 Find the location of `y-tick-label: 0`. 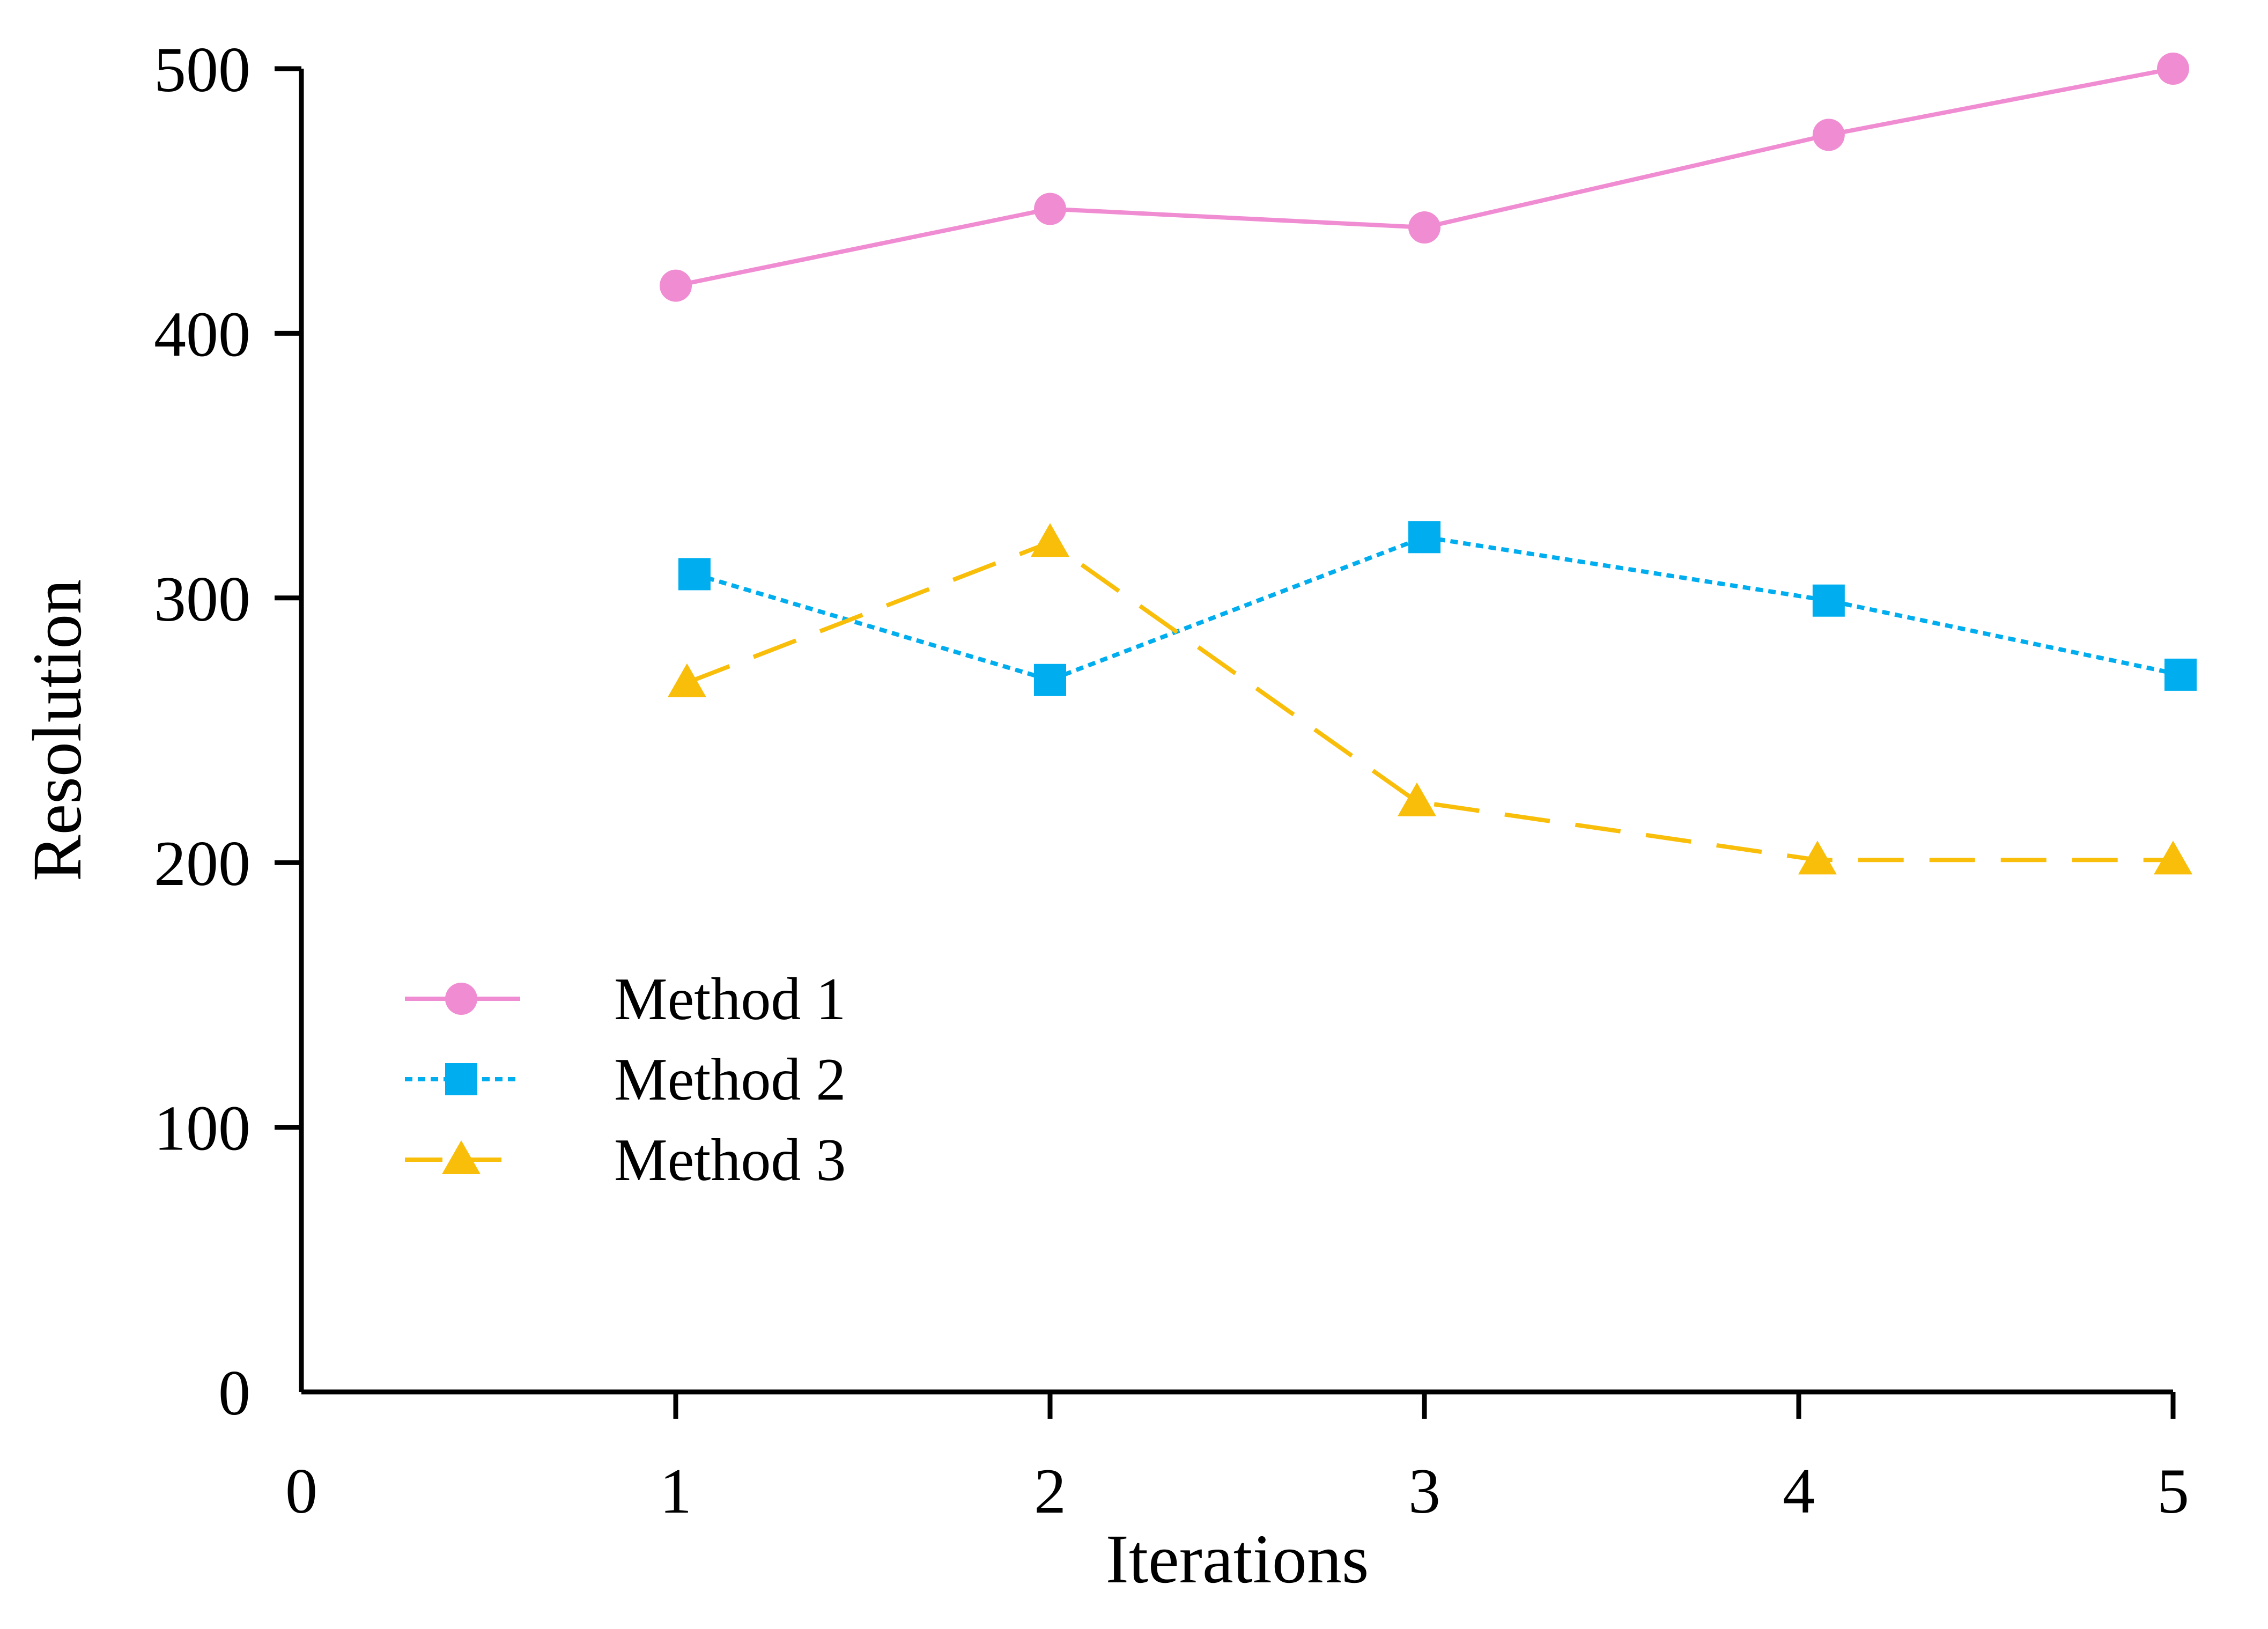

y-tick-label: 0 is located at coordinates (234, 1392).